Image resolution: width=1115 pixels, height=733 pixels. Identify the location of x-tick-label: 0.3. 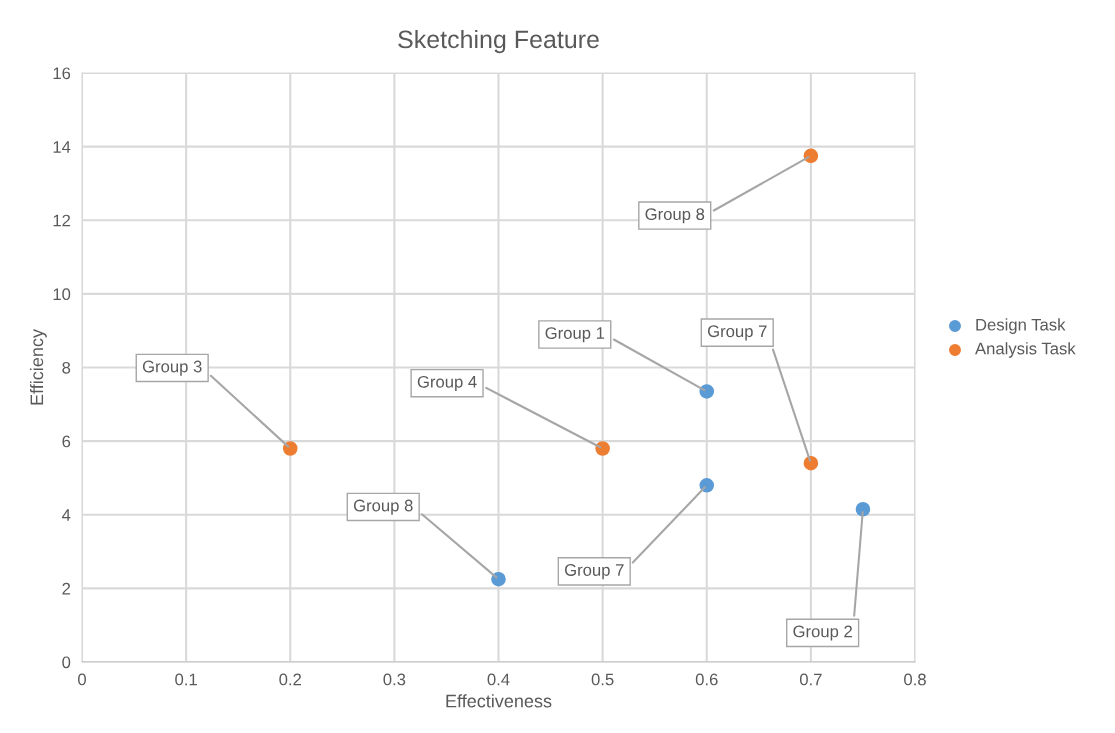
(394, 679).